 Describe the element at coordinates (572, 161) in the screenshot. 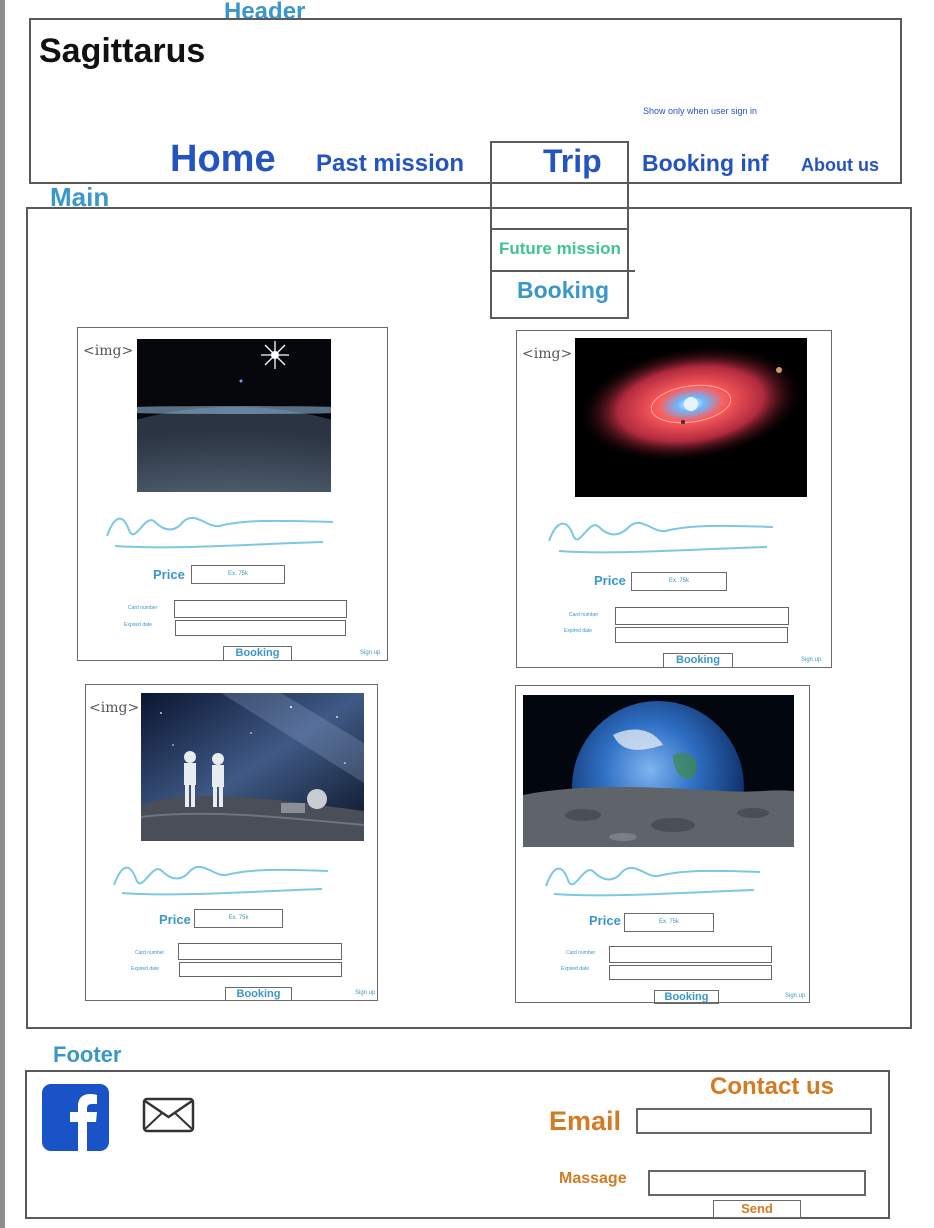

I see `nav-trip: Trip` at that location.